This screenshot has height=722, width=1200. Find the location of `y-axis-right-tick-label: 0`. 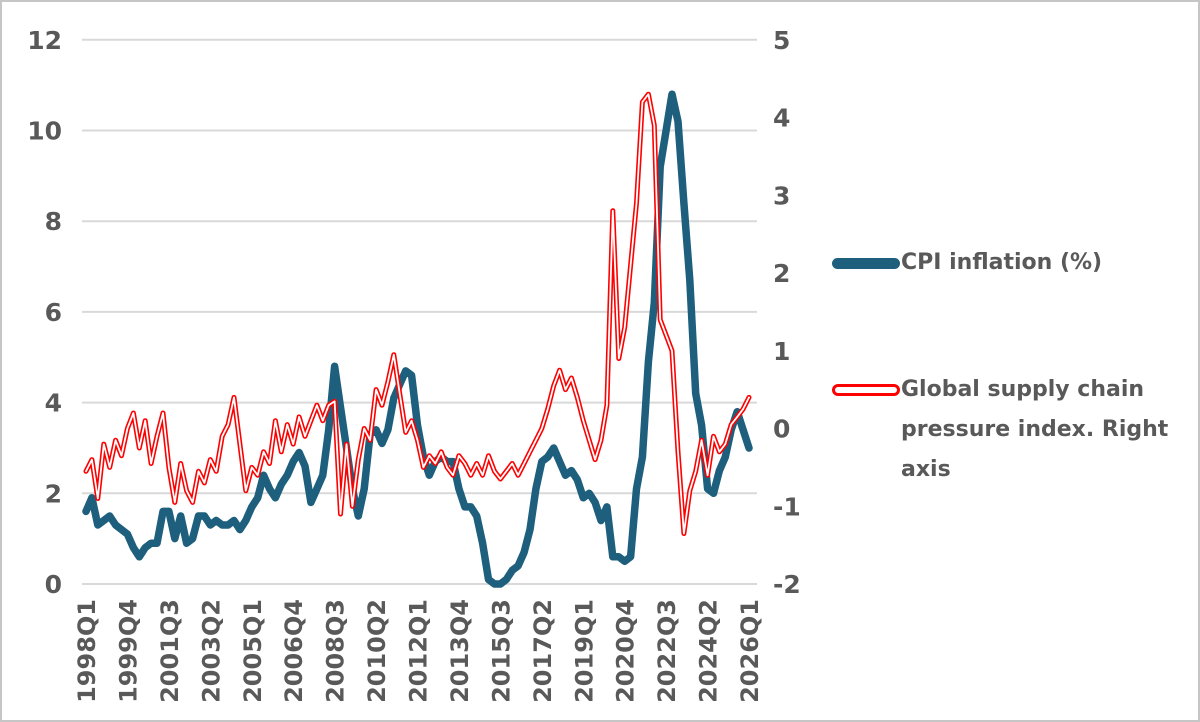

y-axis-right-tick-label: 0 is located at coordinates (781, 429).